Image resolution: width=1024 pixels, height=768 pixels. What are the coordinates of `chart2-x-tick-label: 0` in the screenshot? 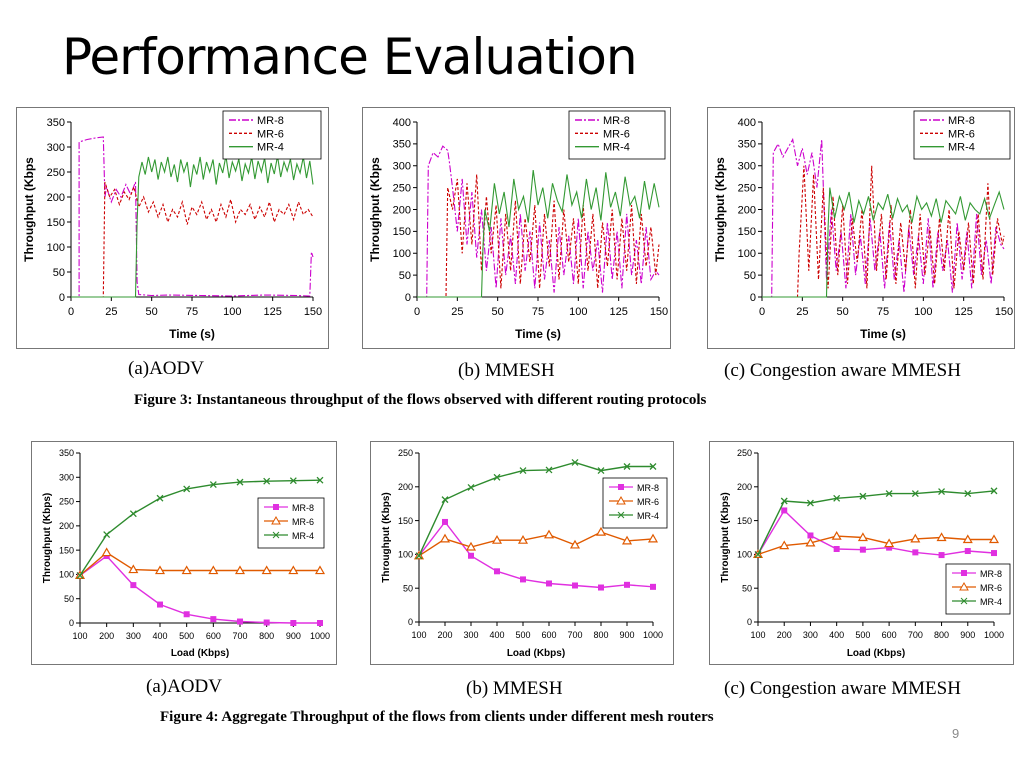 It's located at (417, 312).